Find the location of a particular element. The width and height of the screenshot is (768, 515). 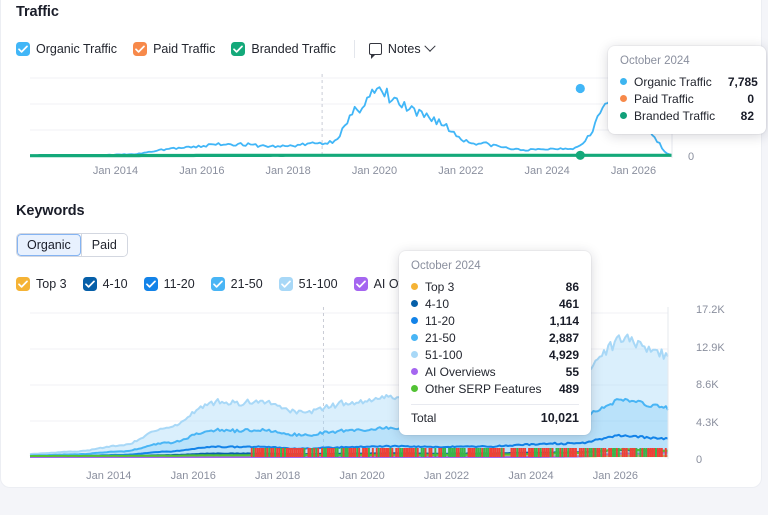

series-value: 82 is located at coordinates (747, 115).